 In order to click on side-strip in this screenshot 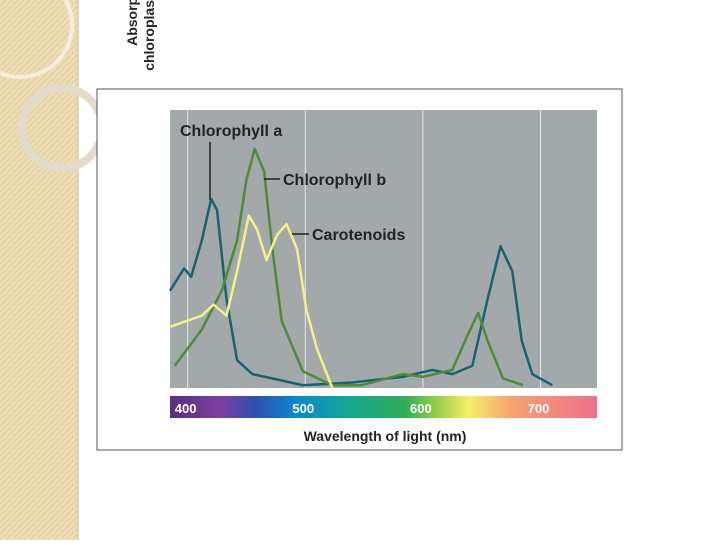, I will do `click(39, 270)`.